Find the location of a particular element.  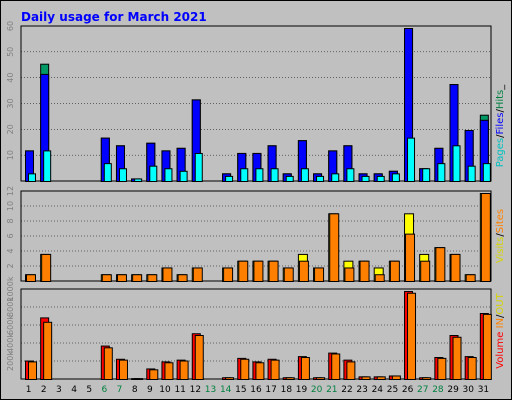

x-tick-label-day-27: 27 is located at coordinates (422, 390).